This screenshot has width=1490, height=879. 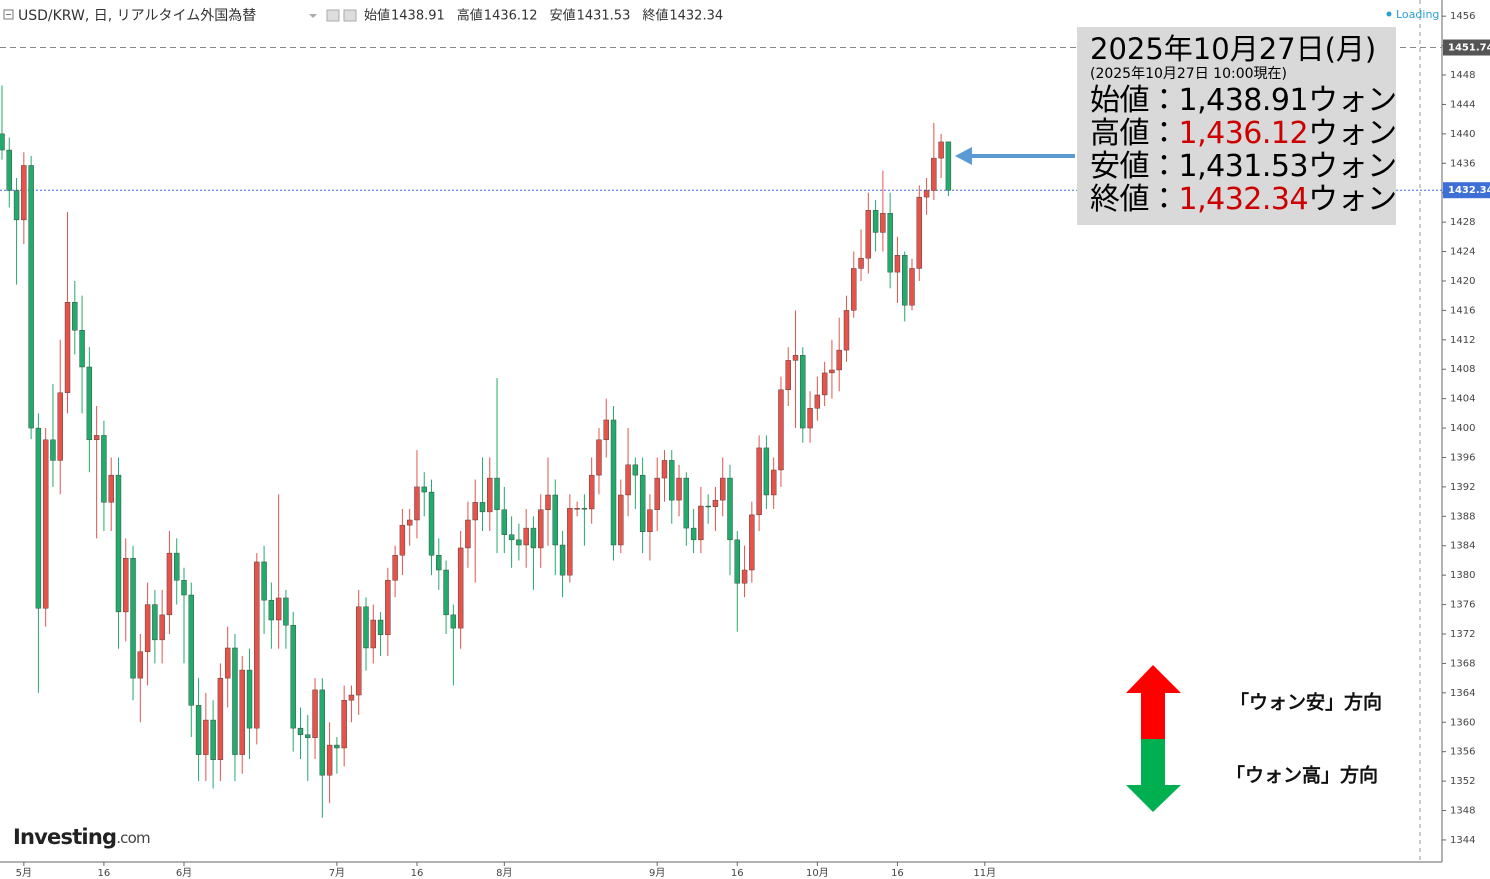 I want to click on annotation-value: 1,432.34, so click(x=1243, y=199).